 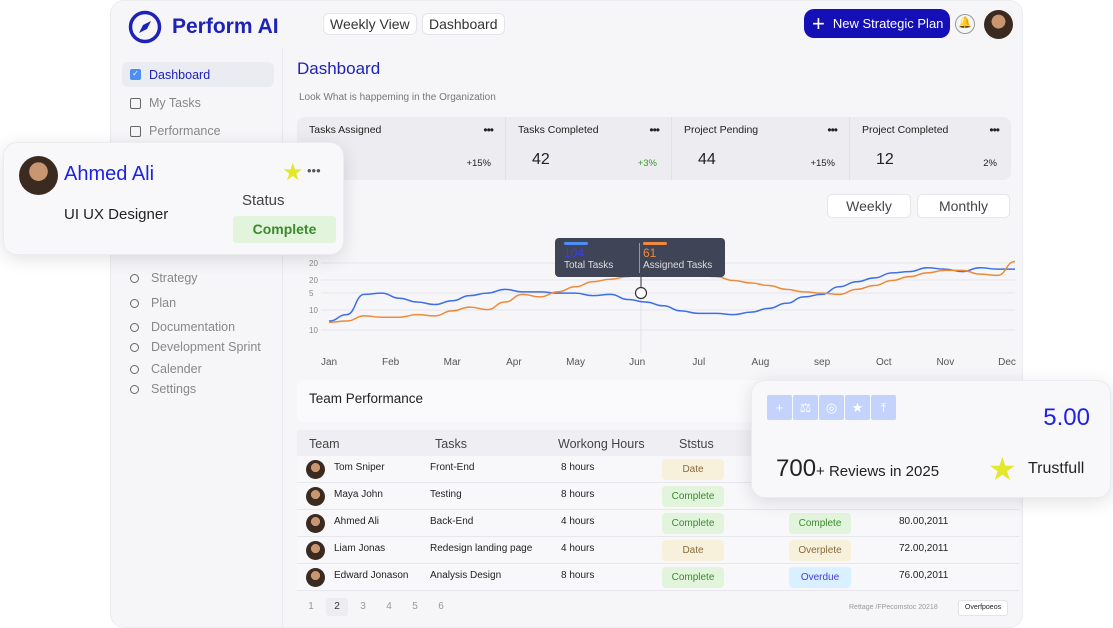 I want to click on sidebar, so click(x=196, y=338).